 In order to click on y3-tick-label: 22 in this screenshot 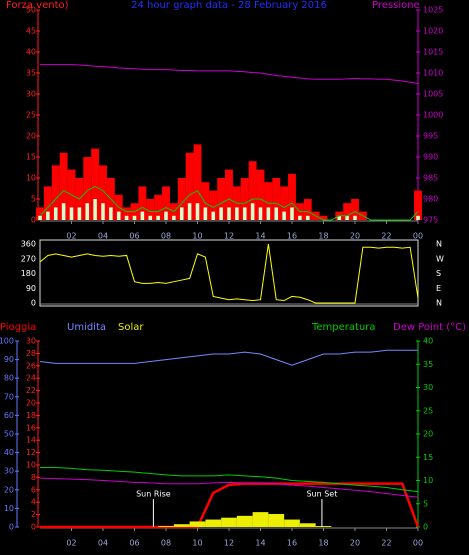, I will do `click(31, 390)`.